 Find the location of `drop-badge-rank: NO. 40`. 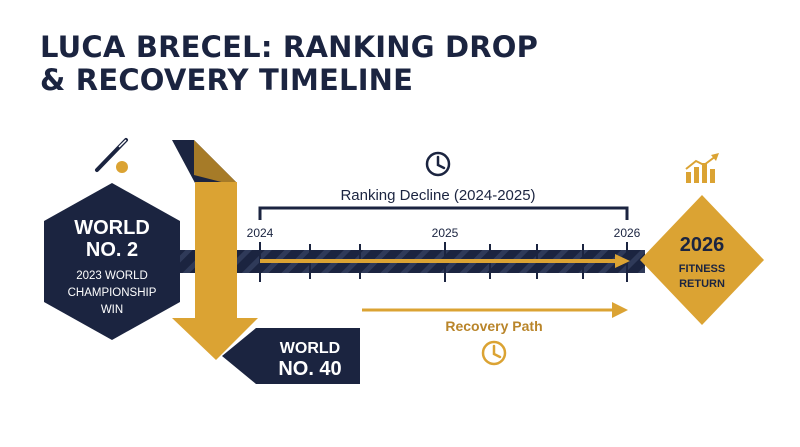

drop-badge-rank: NO. 40 is located at coordinates (309, 369).